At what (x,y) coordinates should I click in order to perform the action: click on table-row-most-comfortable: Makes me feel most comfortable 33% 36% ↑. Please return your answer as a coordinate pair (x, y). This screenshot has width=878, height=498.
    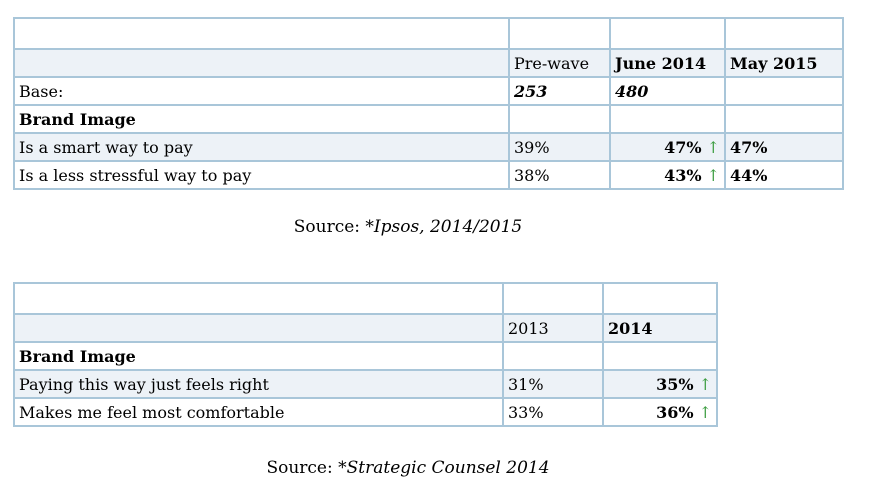
    Looking at the image, I should click on (365, 412).